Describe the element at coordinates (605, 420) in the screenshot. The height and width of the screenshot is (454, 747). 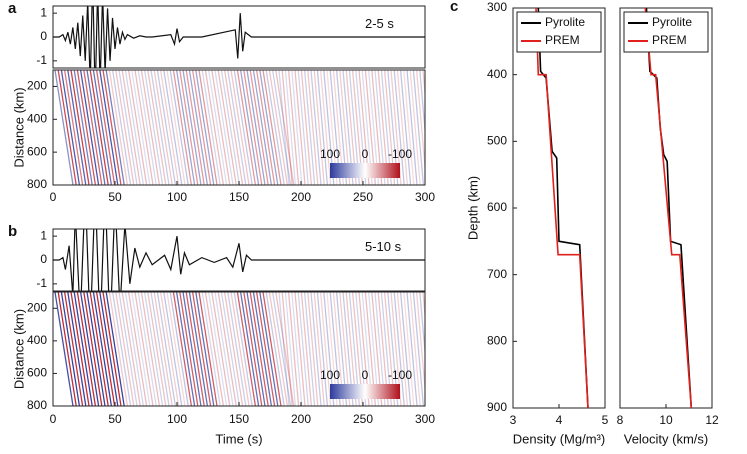
I see `x-tick-label: 5` at that location.